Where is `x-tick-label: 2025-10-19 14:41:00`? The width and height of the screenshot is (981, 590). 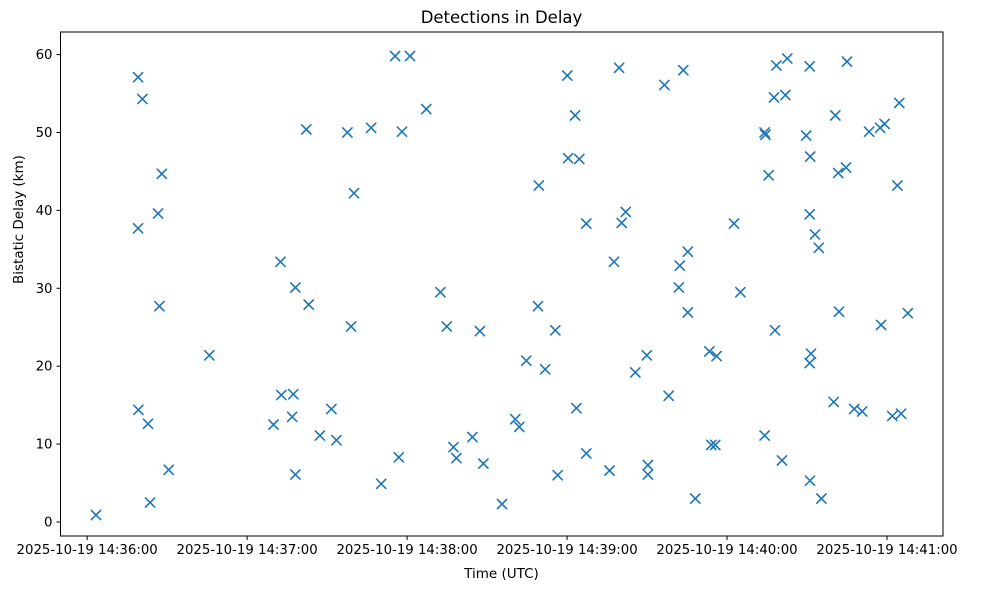
x-tick-label: 2025-10-19 14:41:00 is located at coordinates (886, 550).